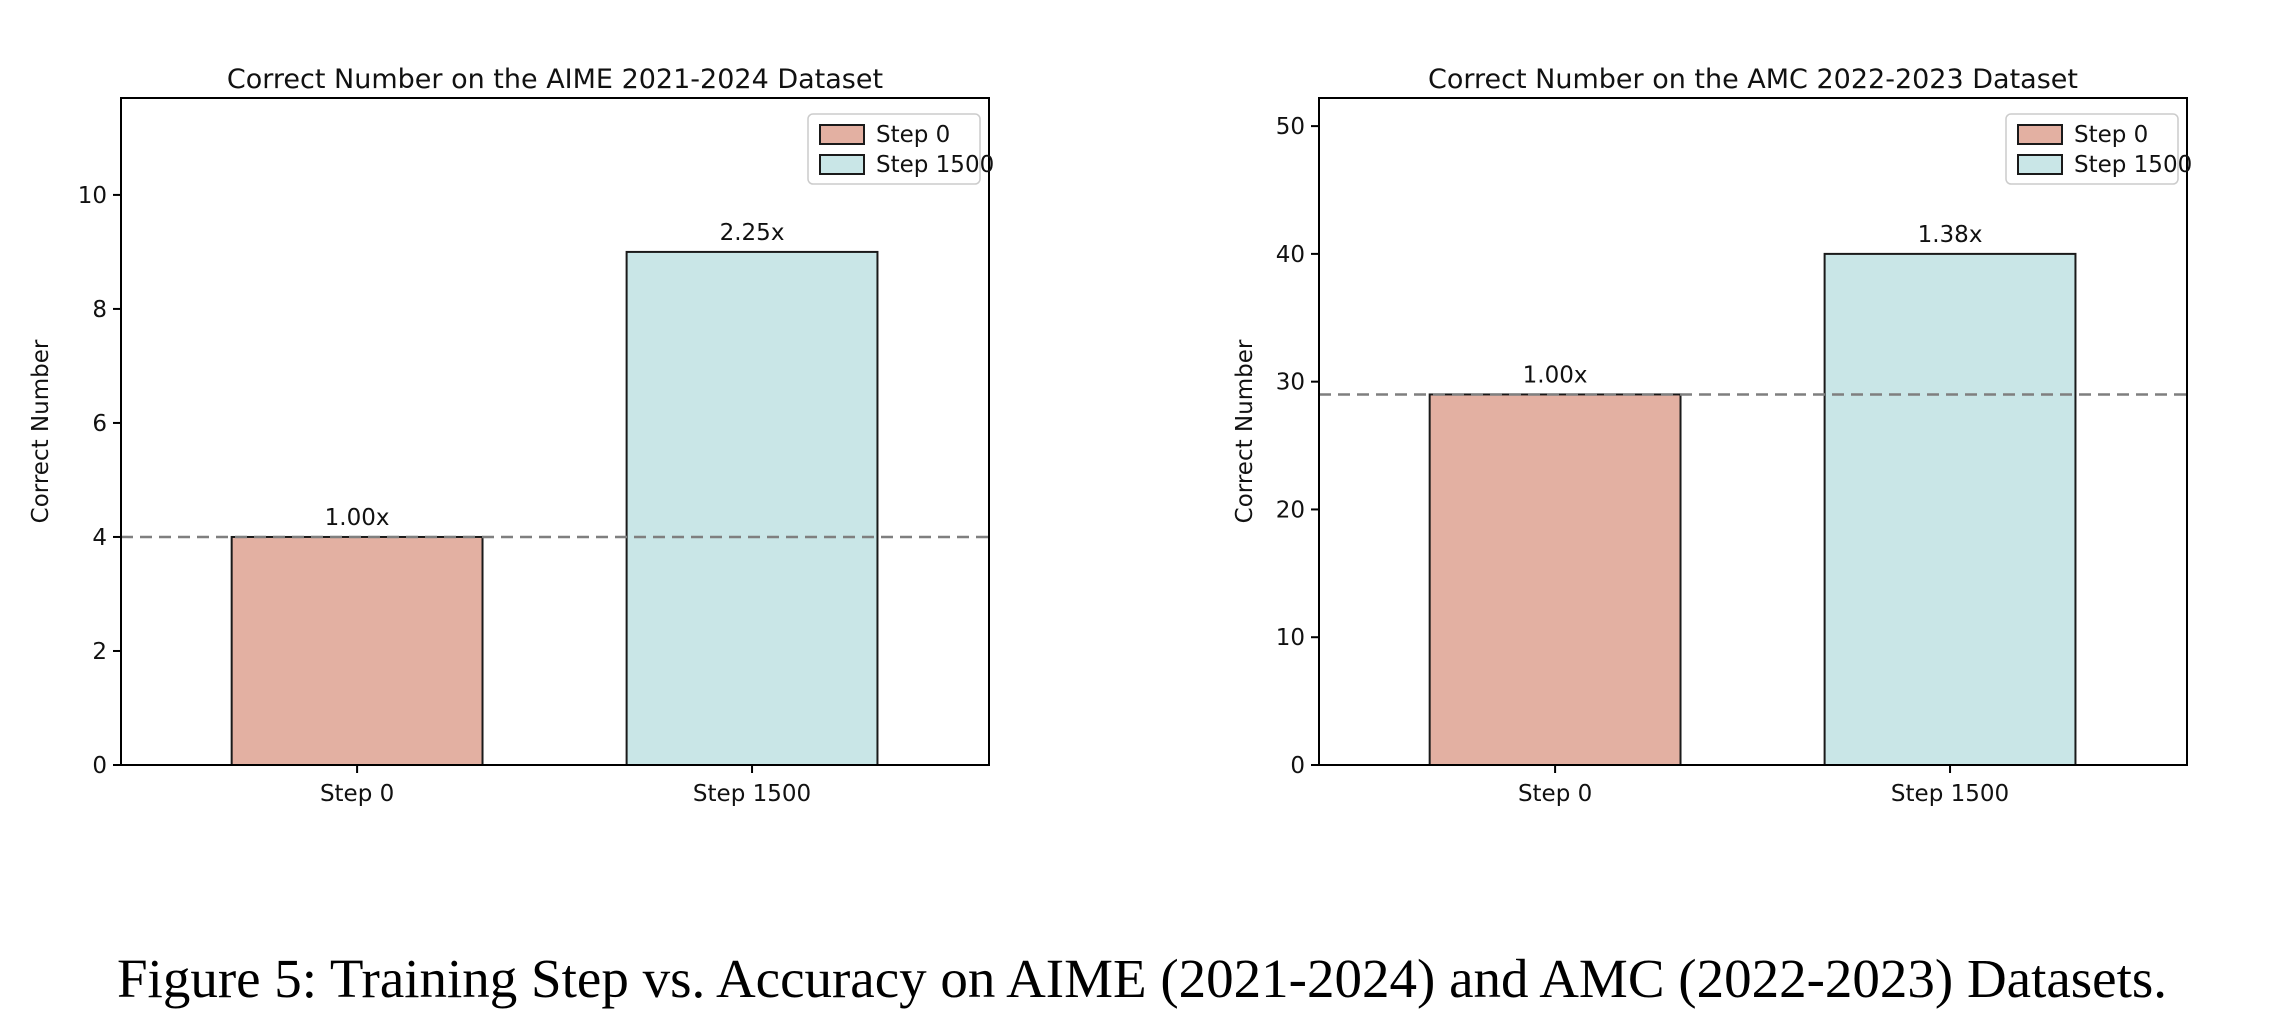  I want to click on y-tick-label: 30, so click(1290, 383).